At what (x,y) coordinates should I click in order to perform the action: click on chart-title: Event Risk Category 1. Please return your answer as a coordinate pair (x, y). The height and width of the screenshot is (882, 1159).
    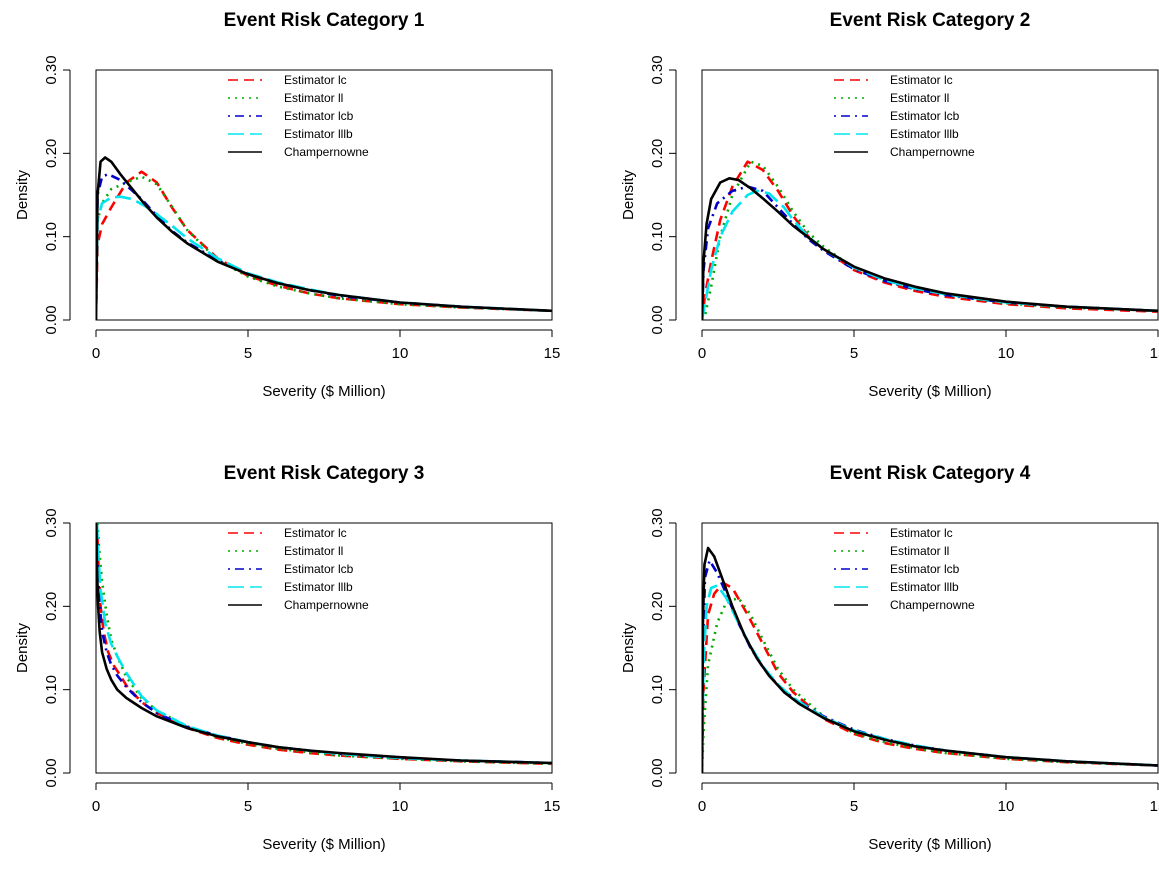
    Looking at the image, I should click on (324, 20).